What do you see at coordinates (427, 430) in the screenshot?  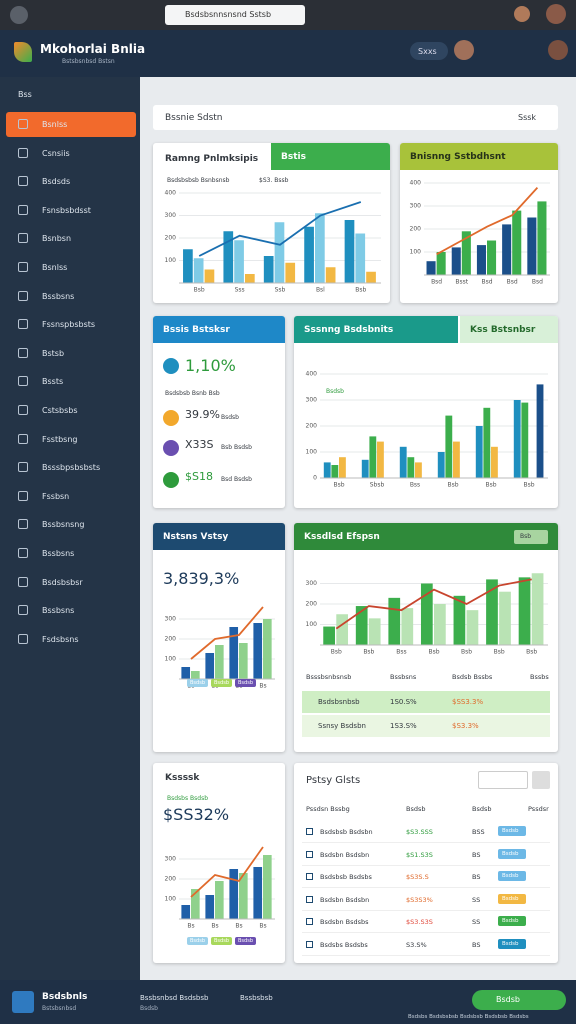 I see `chart: 0 100 200 300 400 Bsb Sbsb Bss Bsb Bsb Bsb` at bounding box center [427, 430].